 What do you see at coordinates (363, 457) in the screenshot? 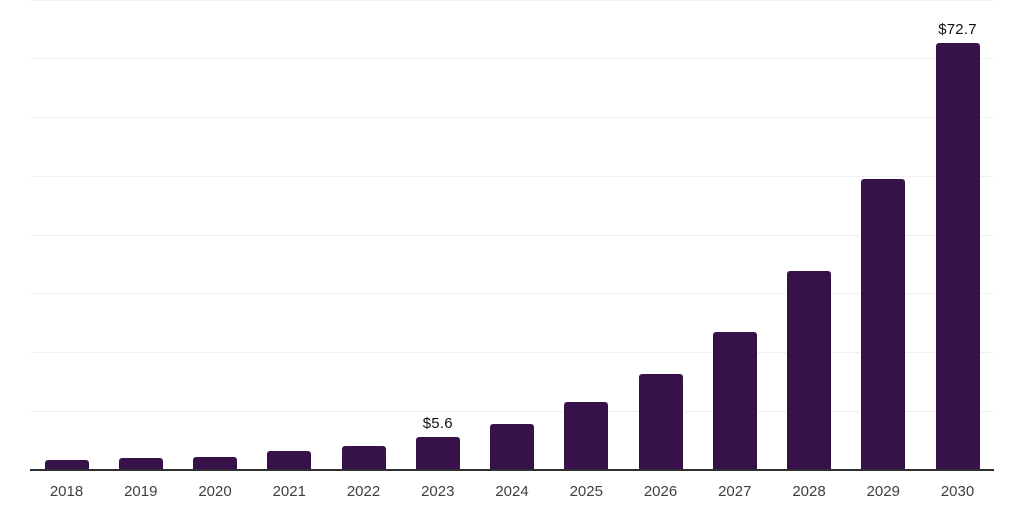
I see `bar-2022` at bounding box center [363, 457].